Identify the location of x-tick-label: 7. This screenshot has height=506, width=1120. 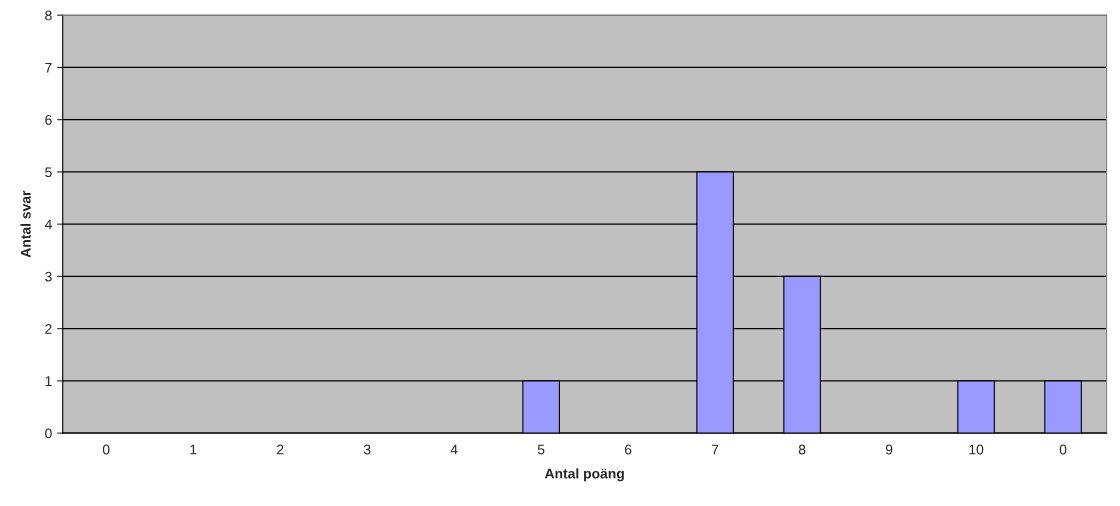
(715, 449).